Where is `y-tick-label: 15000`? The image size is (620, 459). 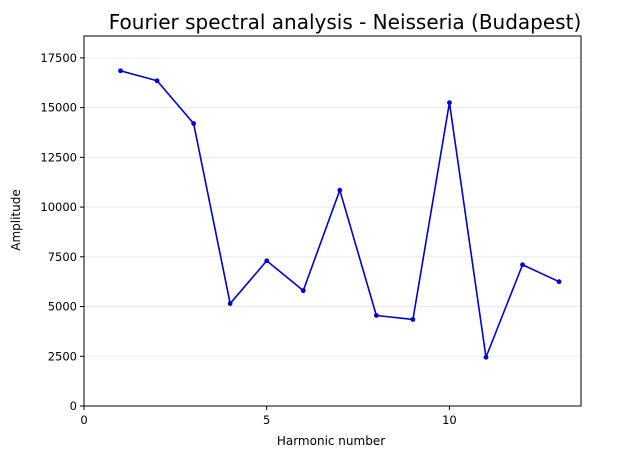 y-tick-label: 15000 is located at coordinates (58, 108).